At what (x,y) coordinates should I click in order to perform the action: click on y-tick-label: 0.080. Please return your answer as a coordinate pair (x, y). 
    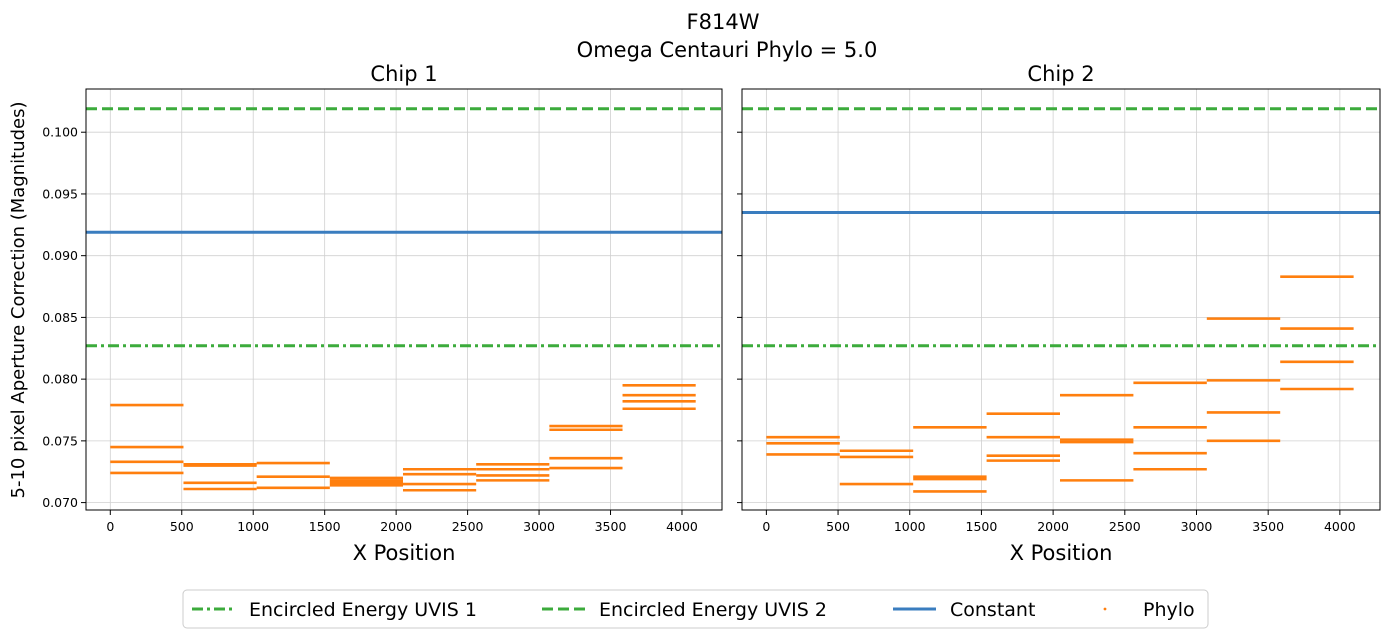
    Looking at the image, I should click on (60, 379).